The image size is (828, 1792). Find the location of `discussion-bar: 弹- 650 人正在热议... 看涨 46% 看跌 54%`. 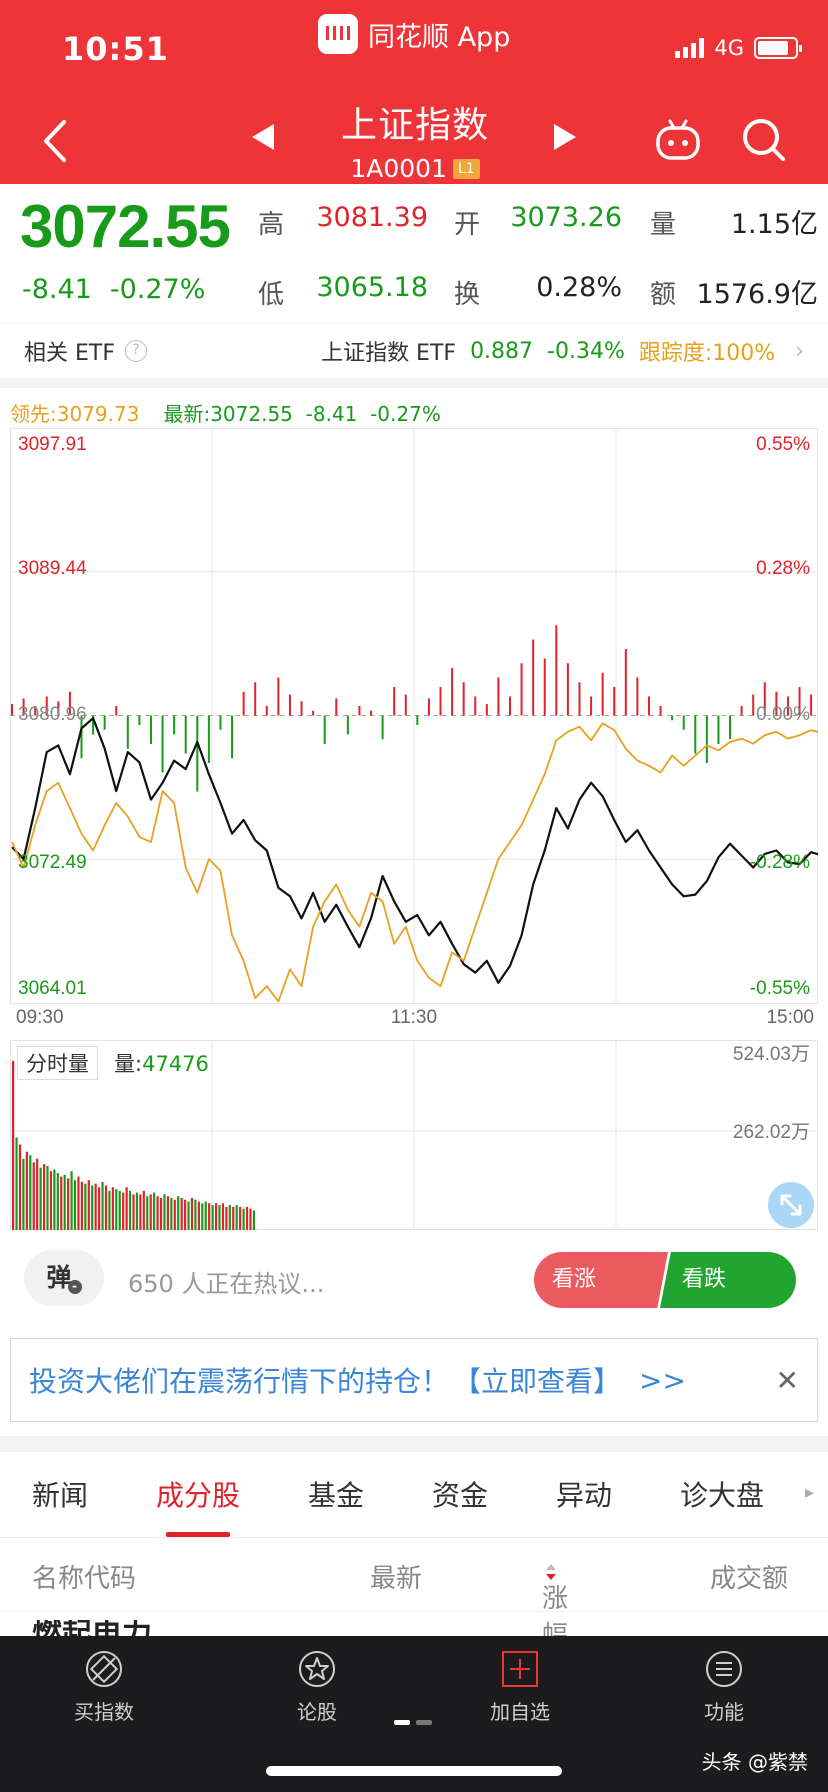

discussion-bar: 弹- 650 人正在热议... 看涨 46% 看跌 54% is located at coordinates (414, 1282).